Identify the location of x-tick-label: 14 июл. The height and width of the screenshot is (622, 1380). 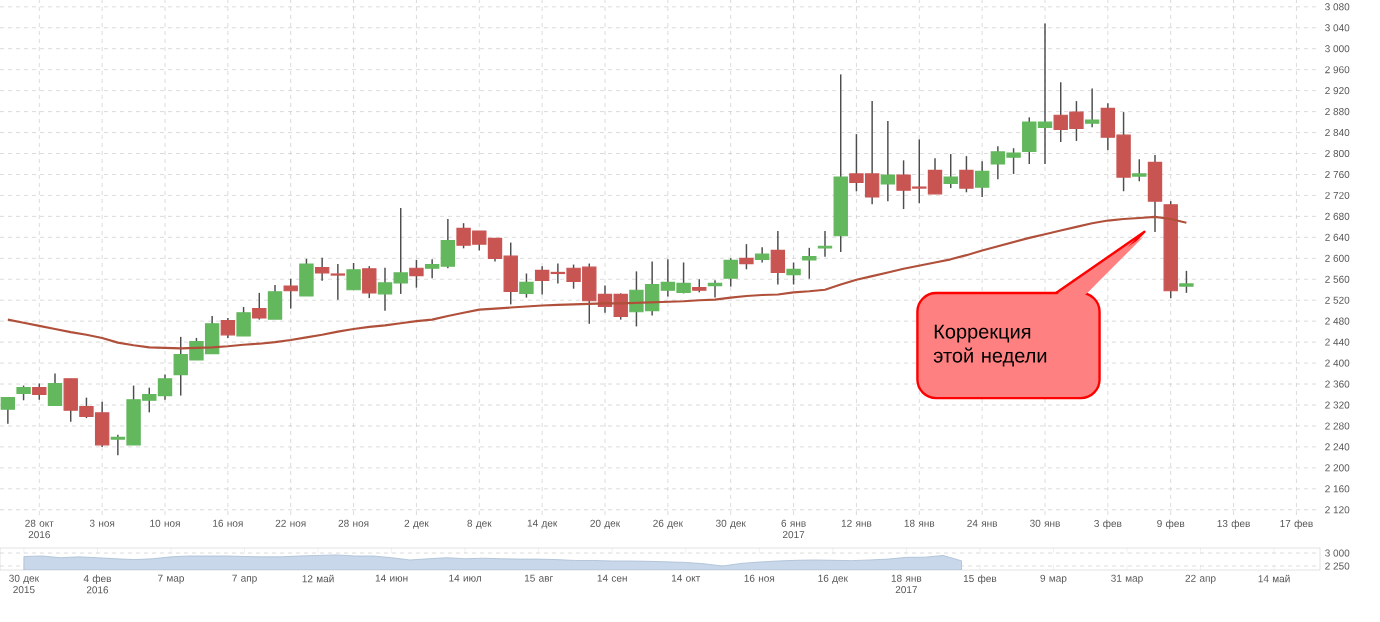
(465, 578).